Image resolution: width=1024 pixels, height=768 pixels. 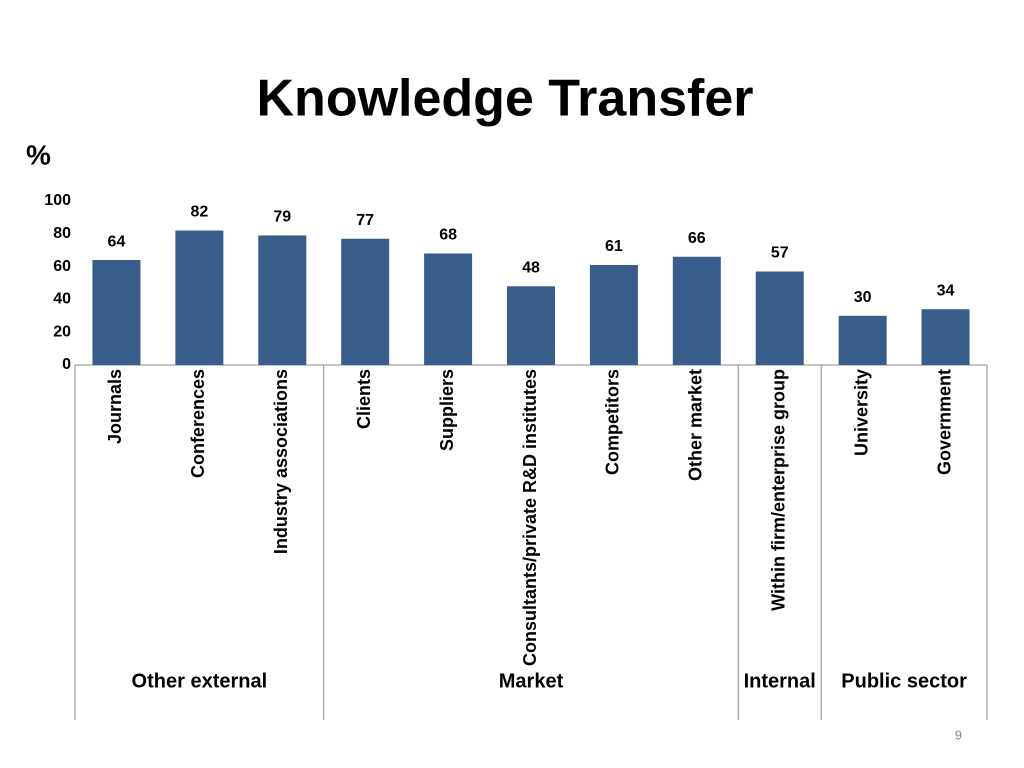 I want to click on group-label: Other external, so click(x=200, y=681).